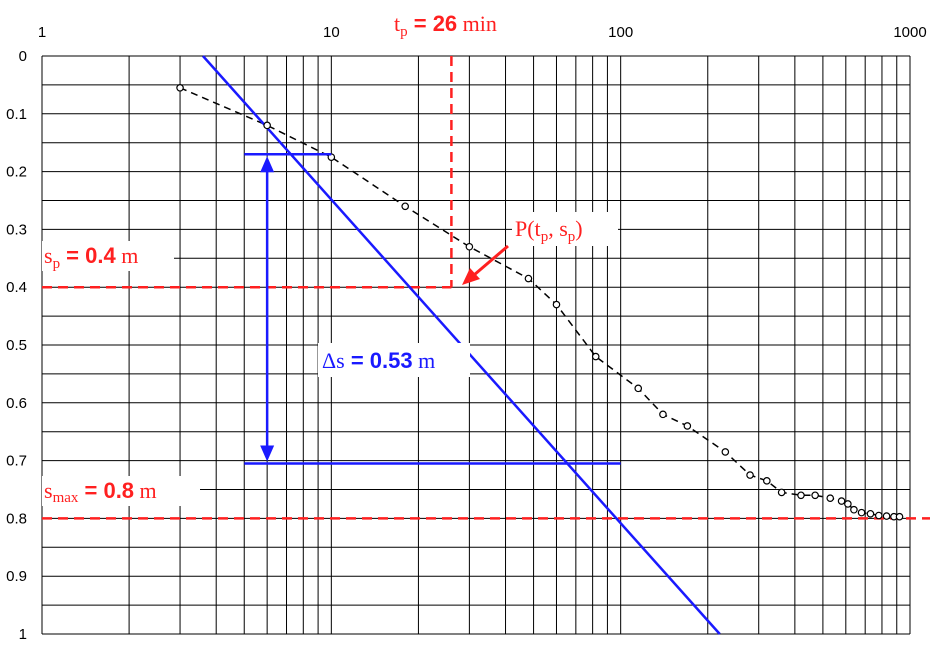 The width and height of the screenshot is (930, 646). Describe the element at coordinates (16, 576) in the screenshot. I see `y-tick-label: 0.9` at that location.